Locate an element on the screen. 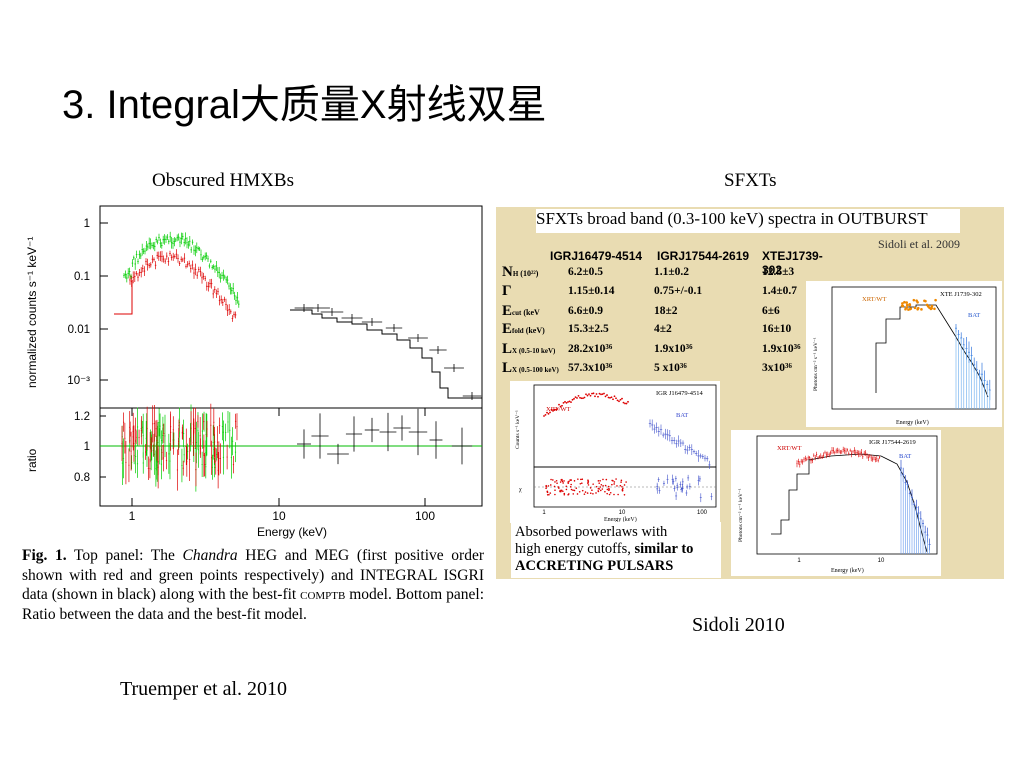 This screenshot has height=768, width=1024. table-row-label: Ecut (keV is located at coordinates (521, 311).